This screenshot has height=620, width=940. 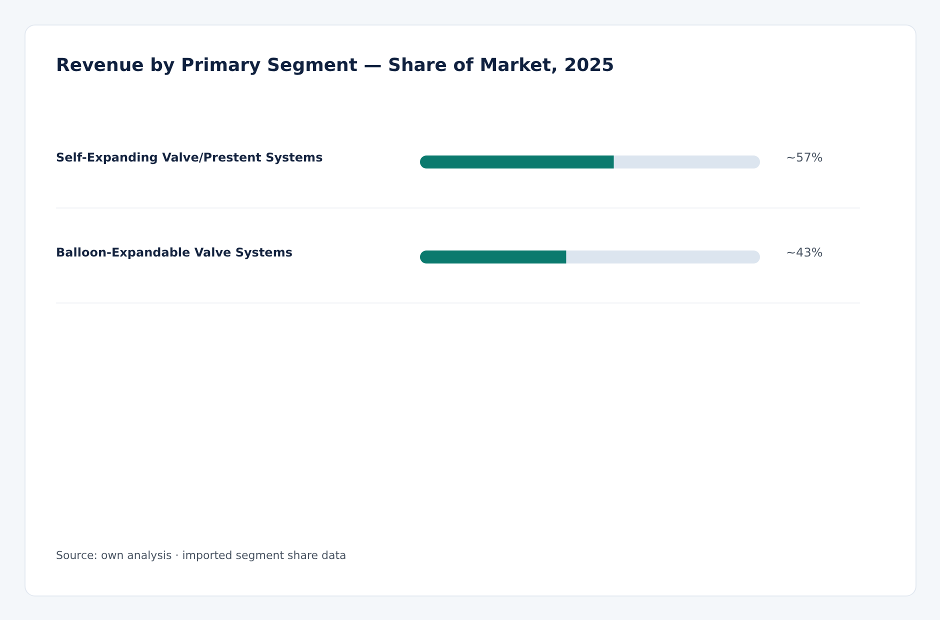 What do you see at coordinates (804, 157) in the screenshot?
I see `data-label: ~57%` at bounding box center [804, 157].